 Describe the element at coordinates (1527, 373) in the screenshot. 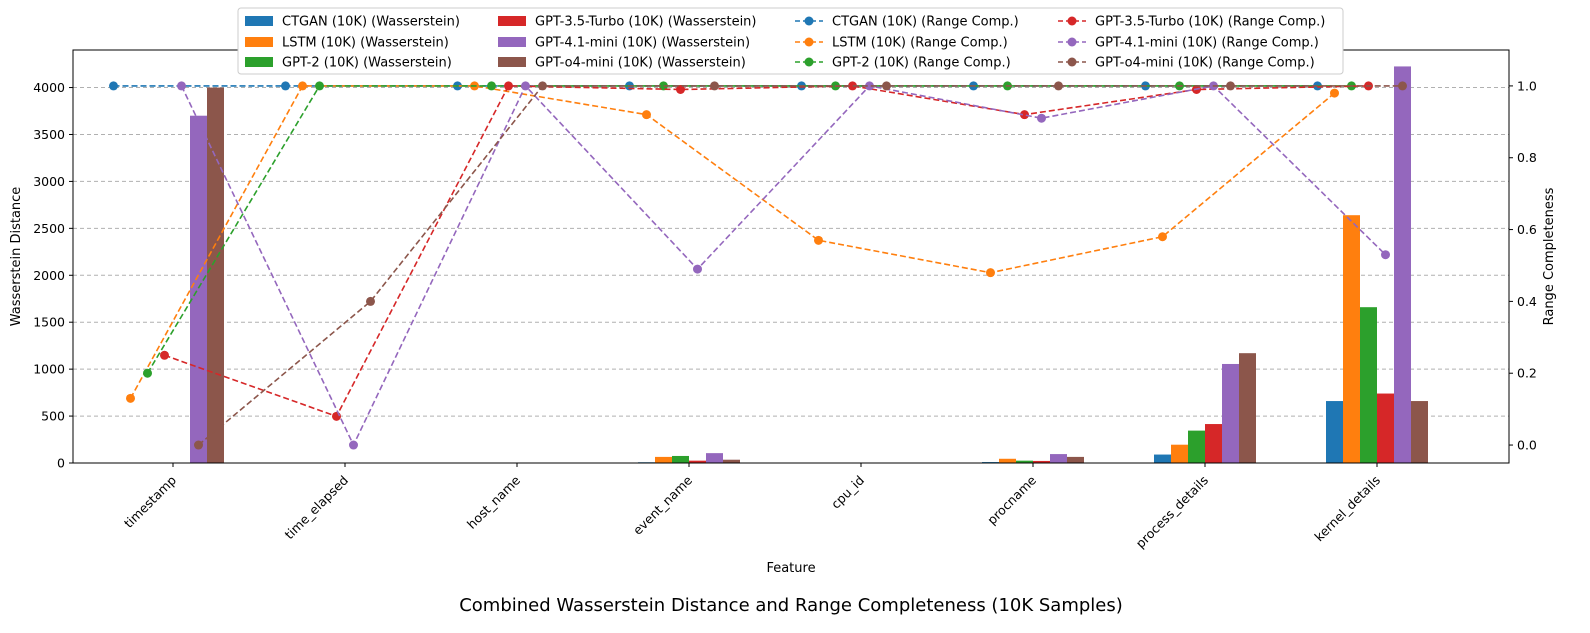

I see `y-tick-label-right: 0.2` at that location.